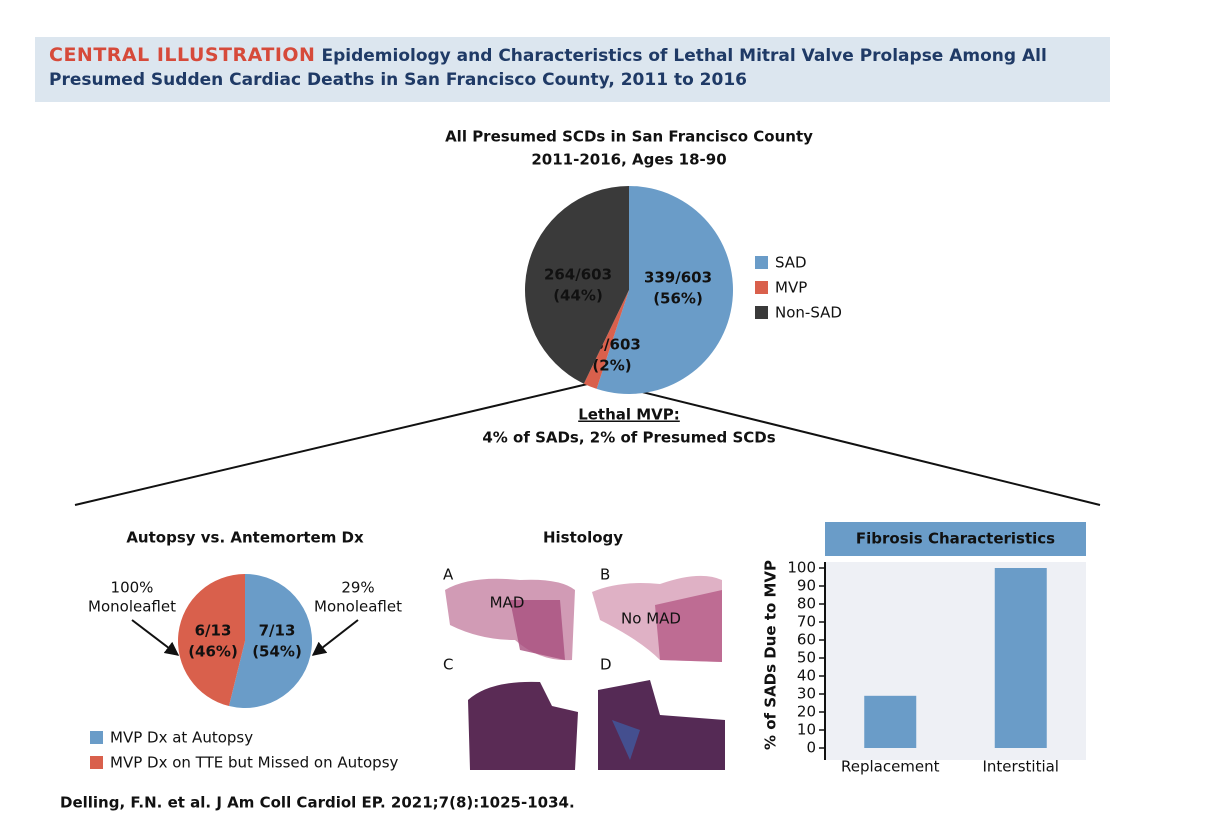  What do you see at coordinates (808, 313) in the screenshot?
I see `legend-label: Non-SAD` at bounding box center [808, 313].